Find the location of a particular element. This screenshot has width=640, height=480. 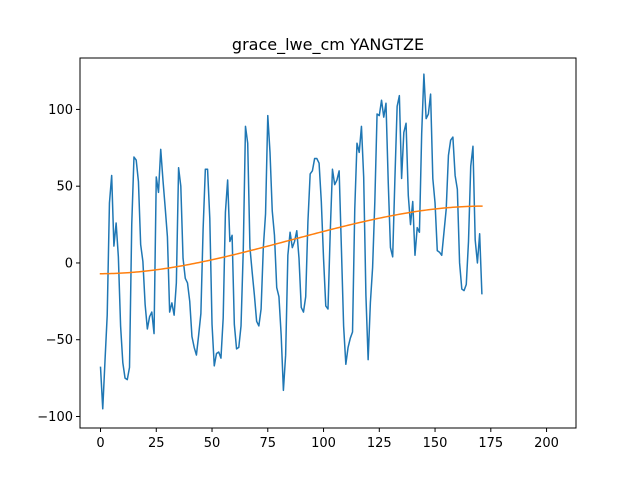

y-tick-label: 0 is located at coordinates (69, 263).